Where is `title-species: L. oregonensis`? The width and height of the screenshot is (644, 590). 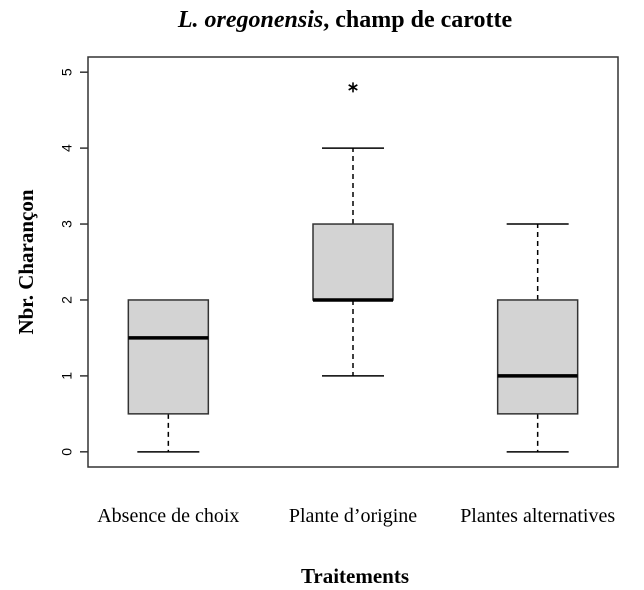
title-species: L. oregonensis is located at coordinates (250, 20).